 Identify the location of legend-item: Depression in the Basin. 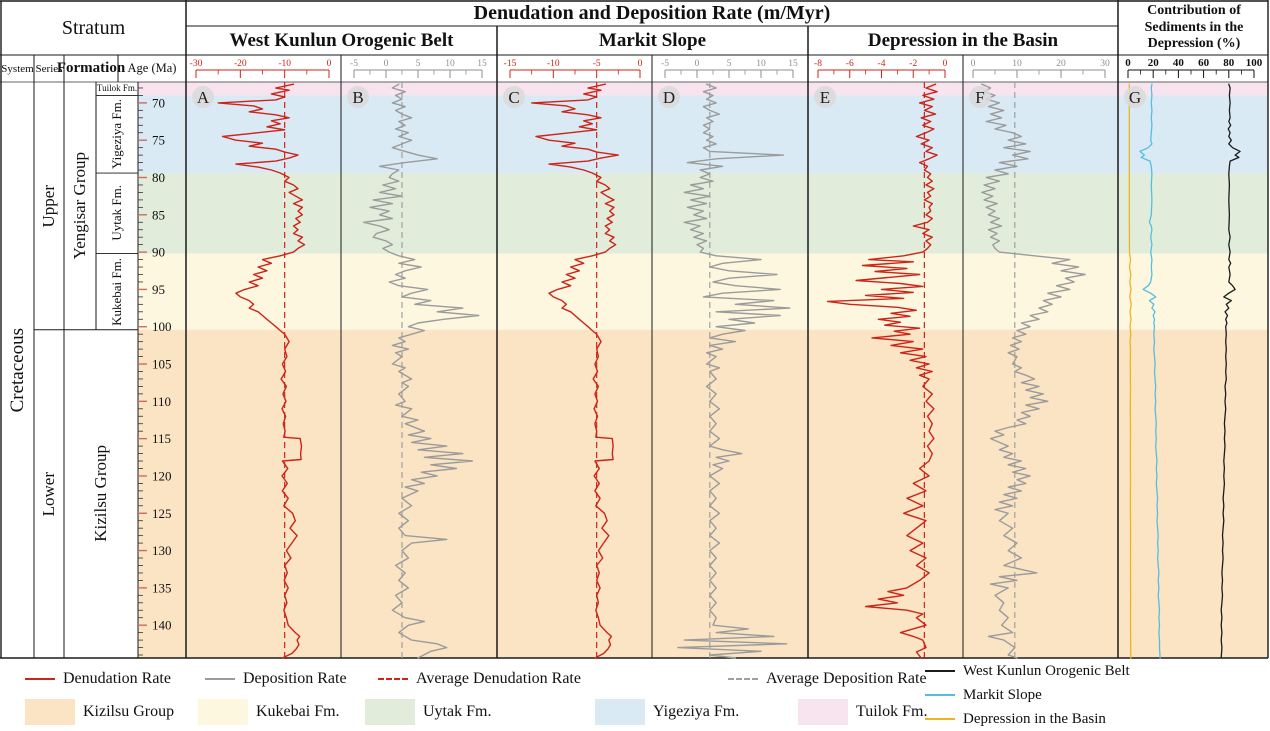
(1015, 719).